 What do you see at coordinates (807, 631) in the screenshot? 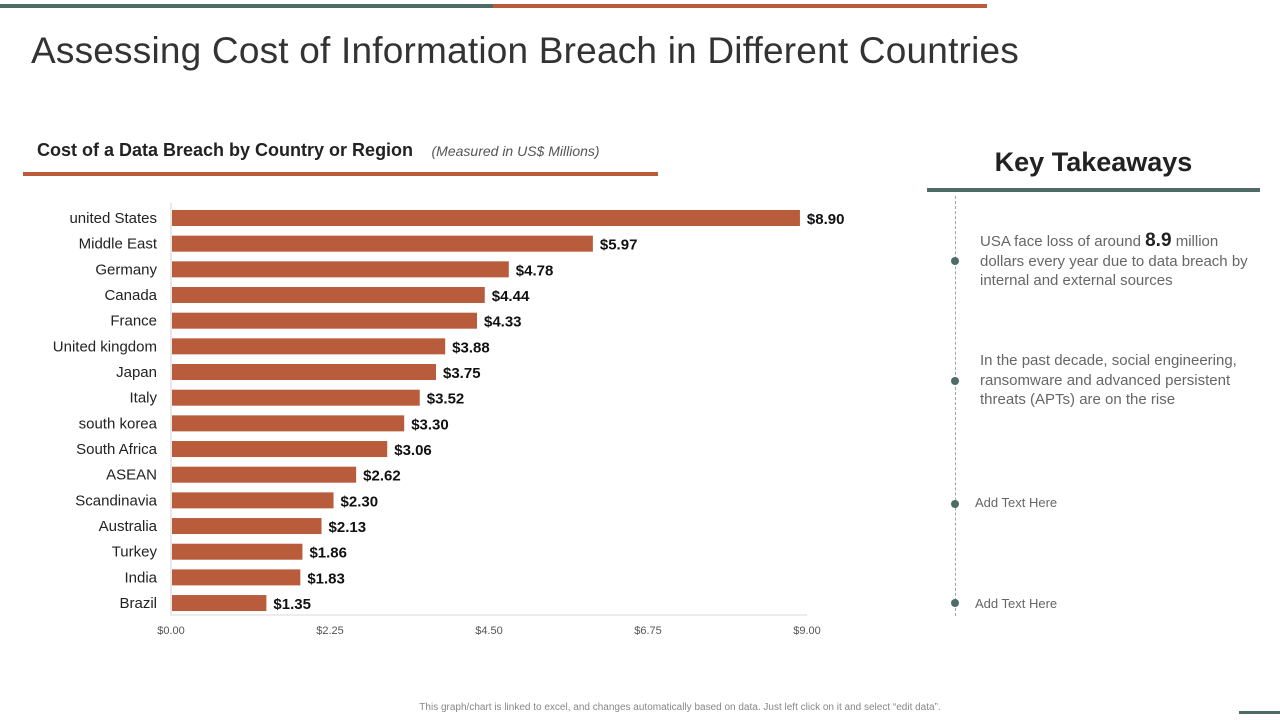
I see `x-tick-label-4: $9.00` at bounding box center [807, 631].